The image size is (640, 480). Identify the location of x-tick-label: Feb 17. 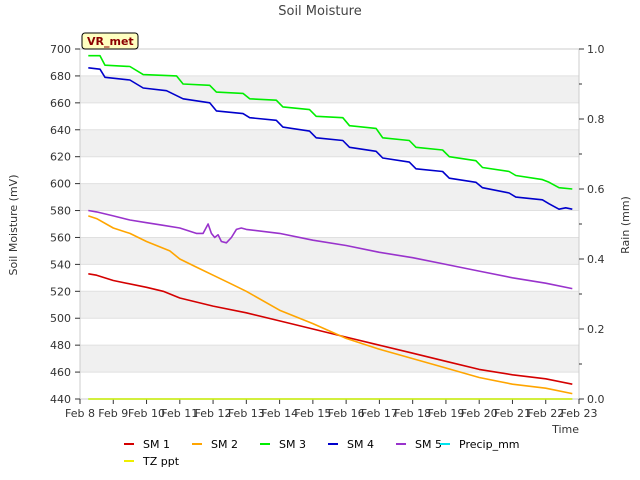
(379, 413).